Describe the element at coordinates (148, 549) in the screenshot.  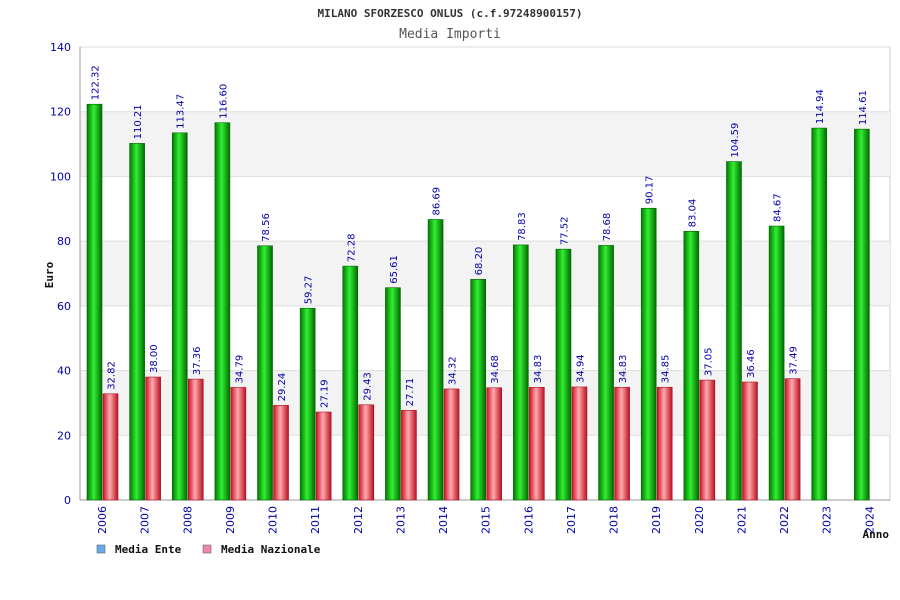
I see `legend-label: Media Ente` at that location.